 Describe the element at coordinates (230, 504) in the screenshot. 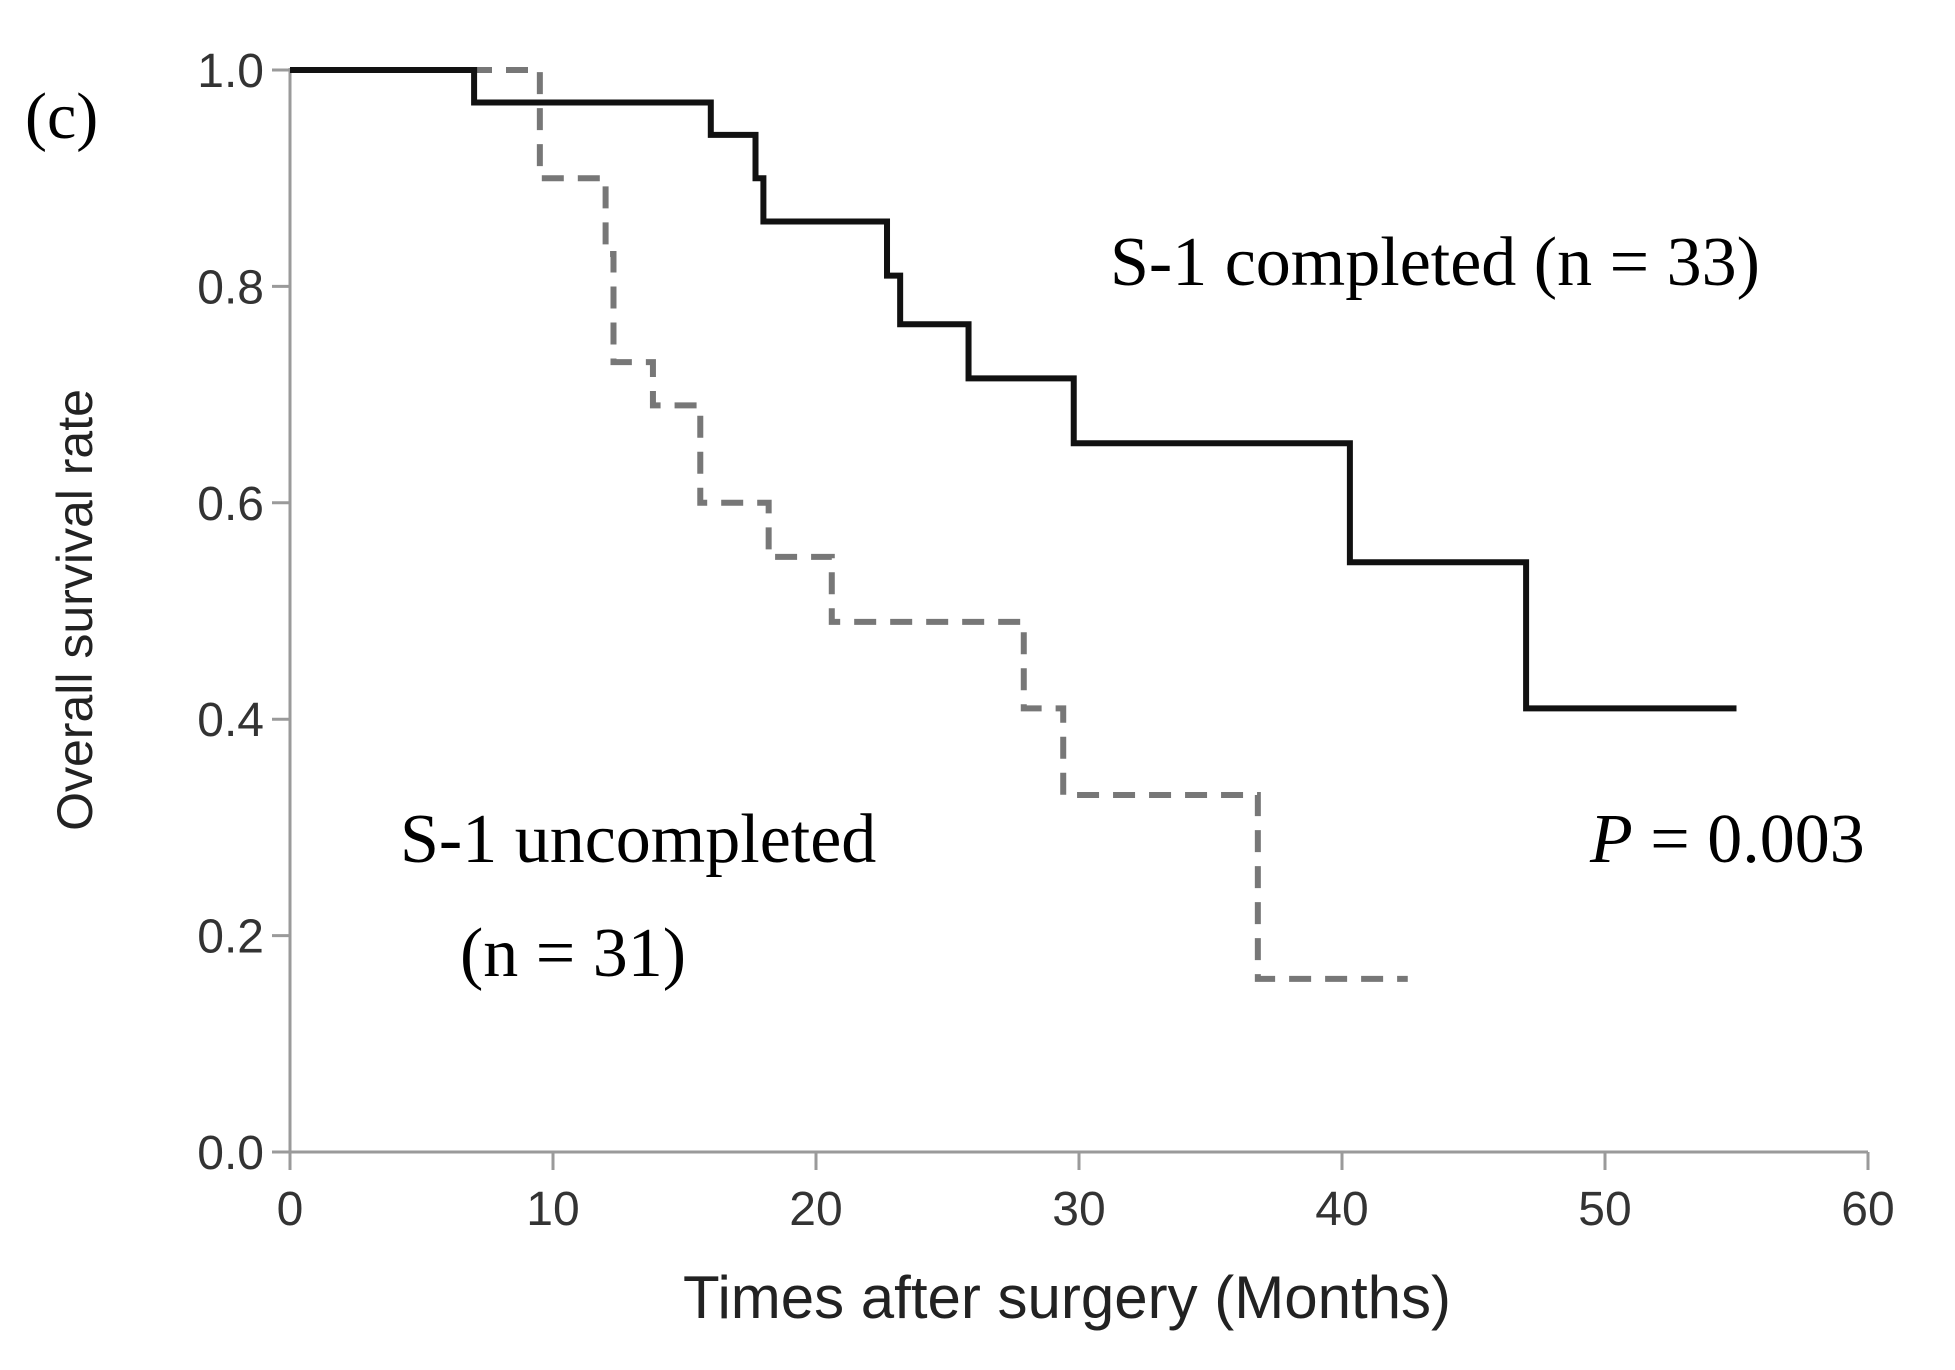

I see `y-tick-label: 0.6` at that location.